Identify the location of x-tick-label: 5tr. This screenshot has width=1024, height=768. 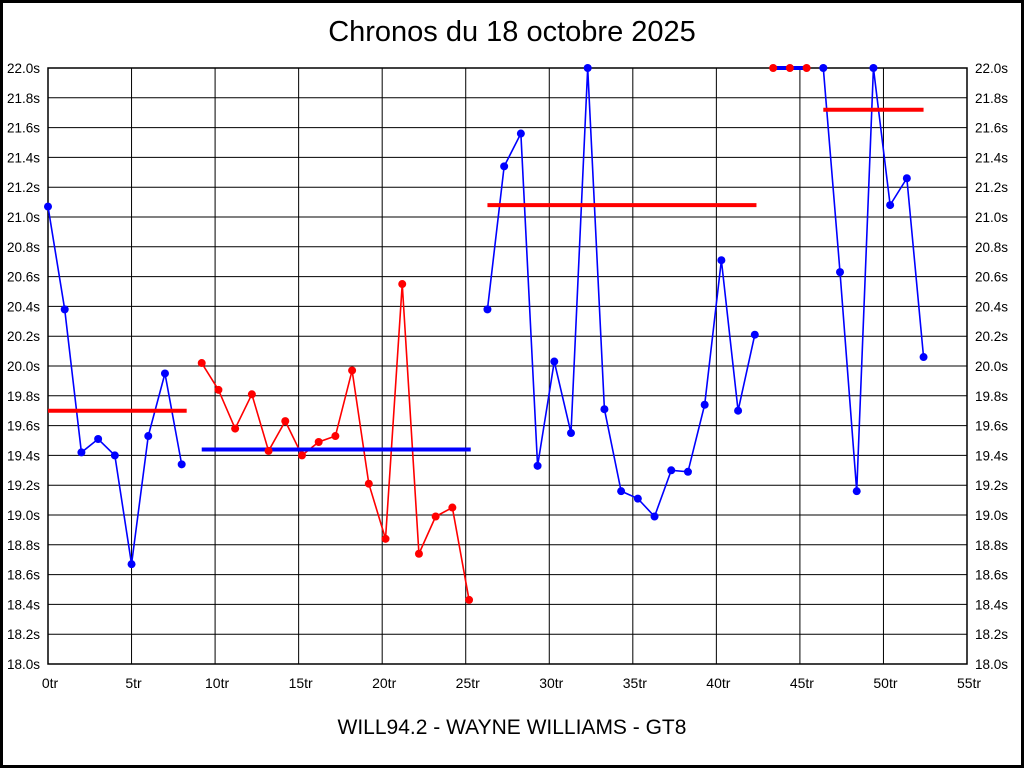
(133, 683).